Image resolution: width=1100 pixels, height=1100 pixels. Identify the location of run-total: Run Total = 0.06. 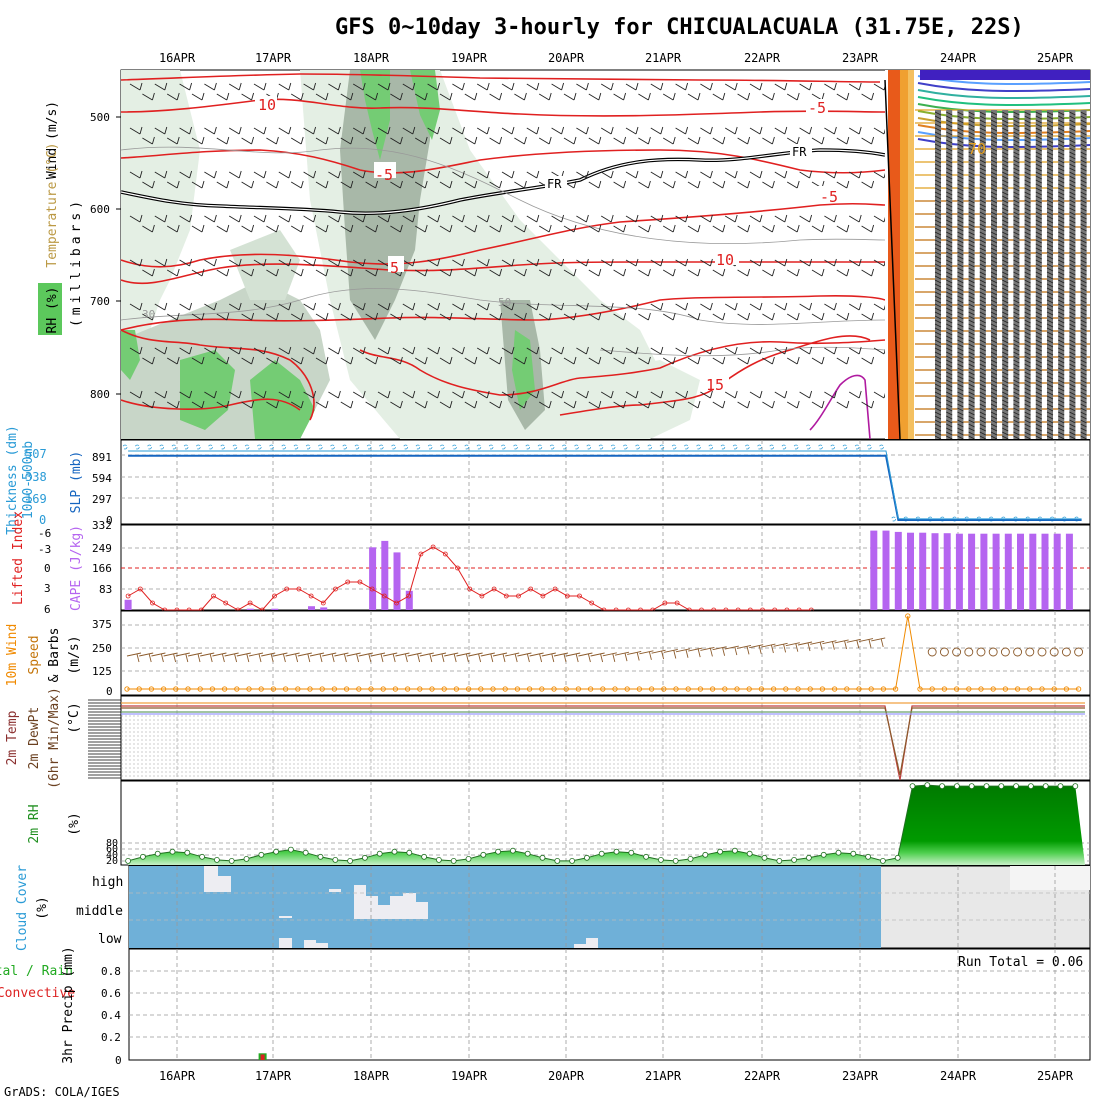
(1020, 962).